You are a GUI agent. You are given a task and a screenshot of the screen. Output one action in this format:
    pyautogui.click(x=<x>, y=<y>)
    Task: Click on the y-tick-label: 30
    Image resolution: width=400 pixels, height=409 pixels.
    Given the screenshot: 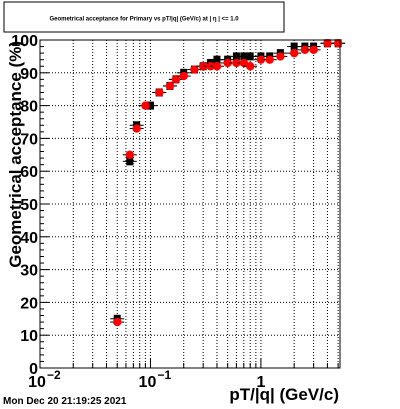 What is the action you would take?
    pyautogui.click(x=29, y=271)
    